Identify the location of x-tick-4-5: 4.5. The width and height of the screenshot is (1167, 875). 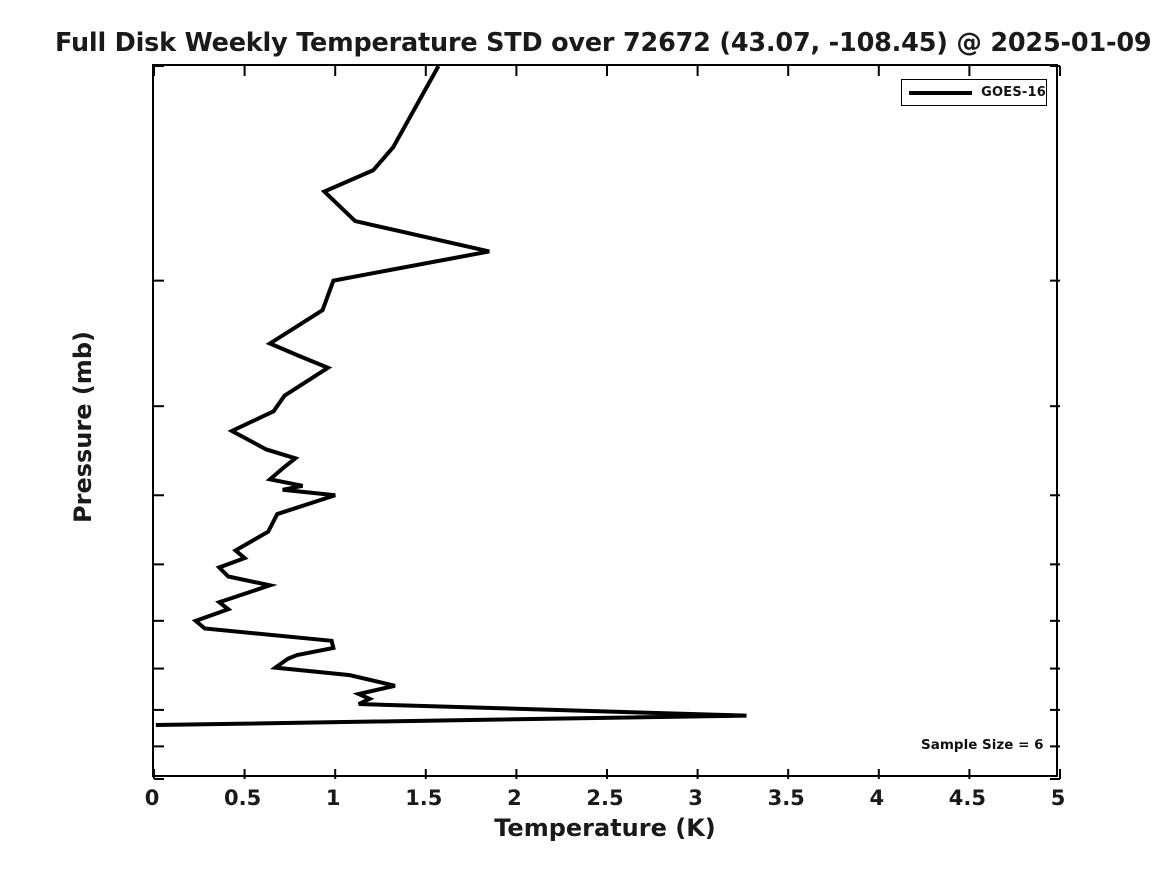
(967, 798).